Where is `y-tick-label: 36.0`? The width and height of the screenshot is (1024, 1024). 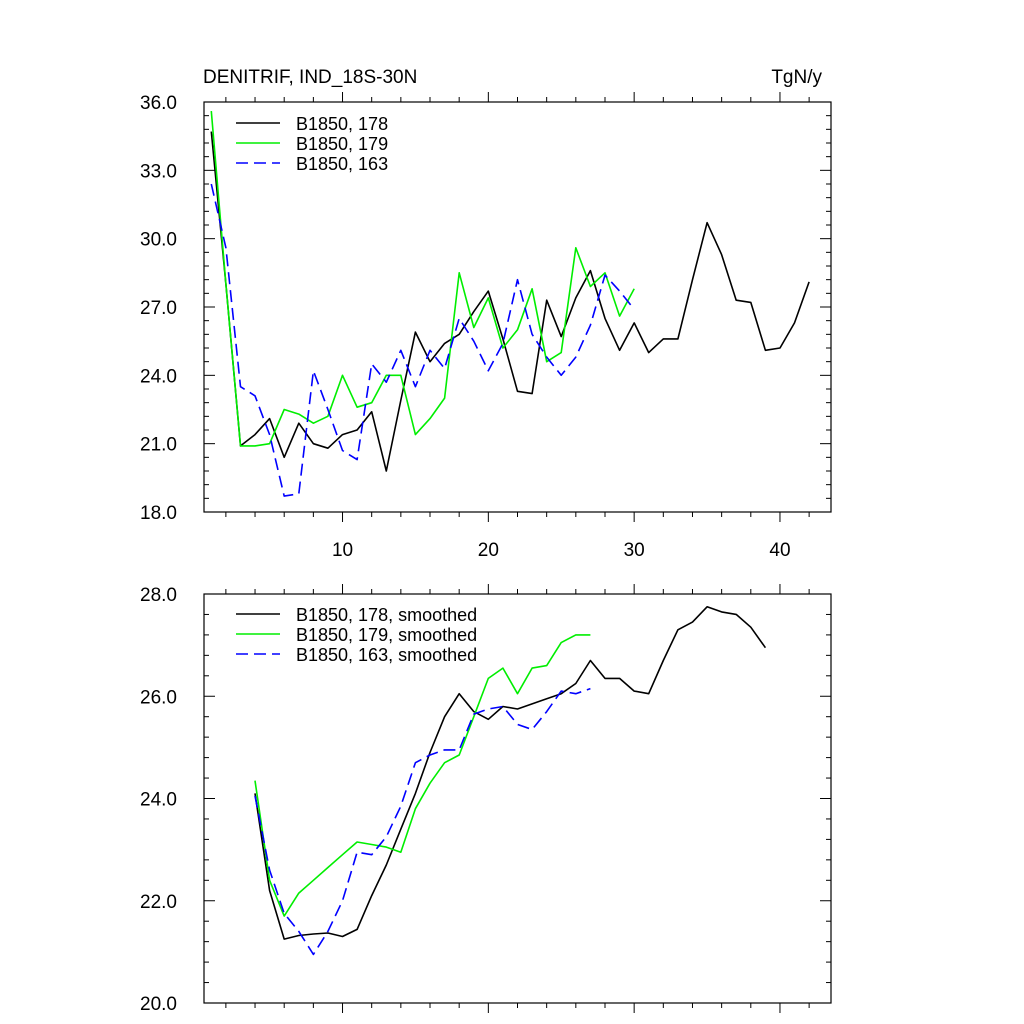 y-tick-label: 36.0 is located at coordinates (158, 103).